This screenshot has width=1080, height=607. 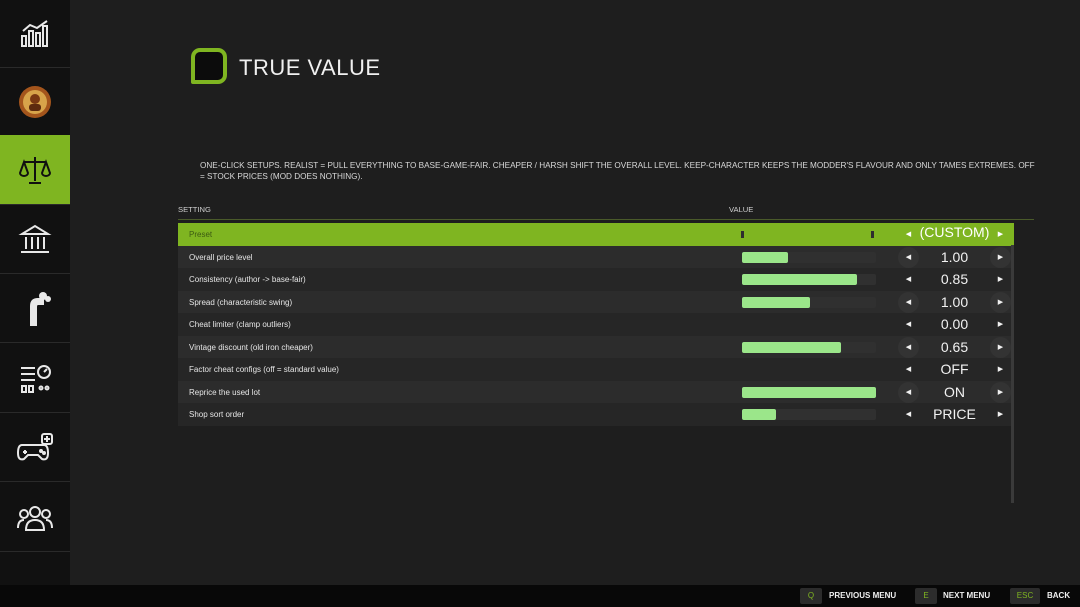 I want to click on value-stepper: ◀ OFF ▶, so click(x=954, y=369).